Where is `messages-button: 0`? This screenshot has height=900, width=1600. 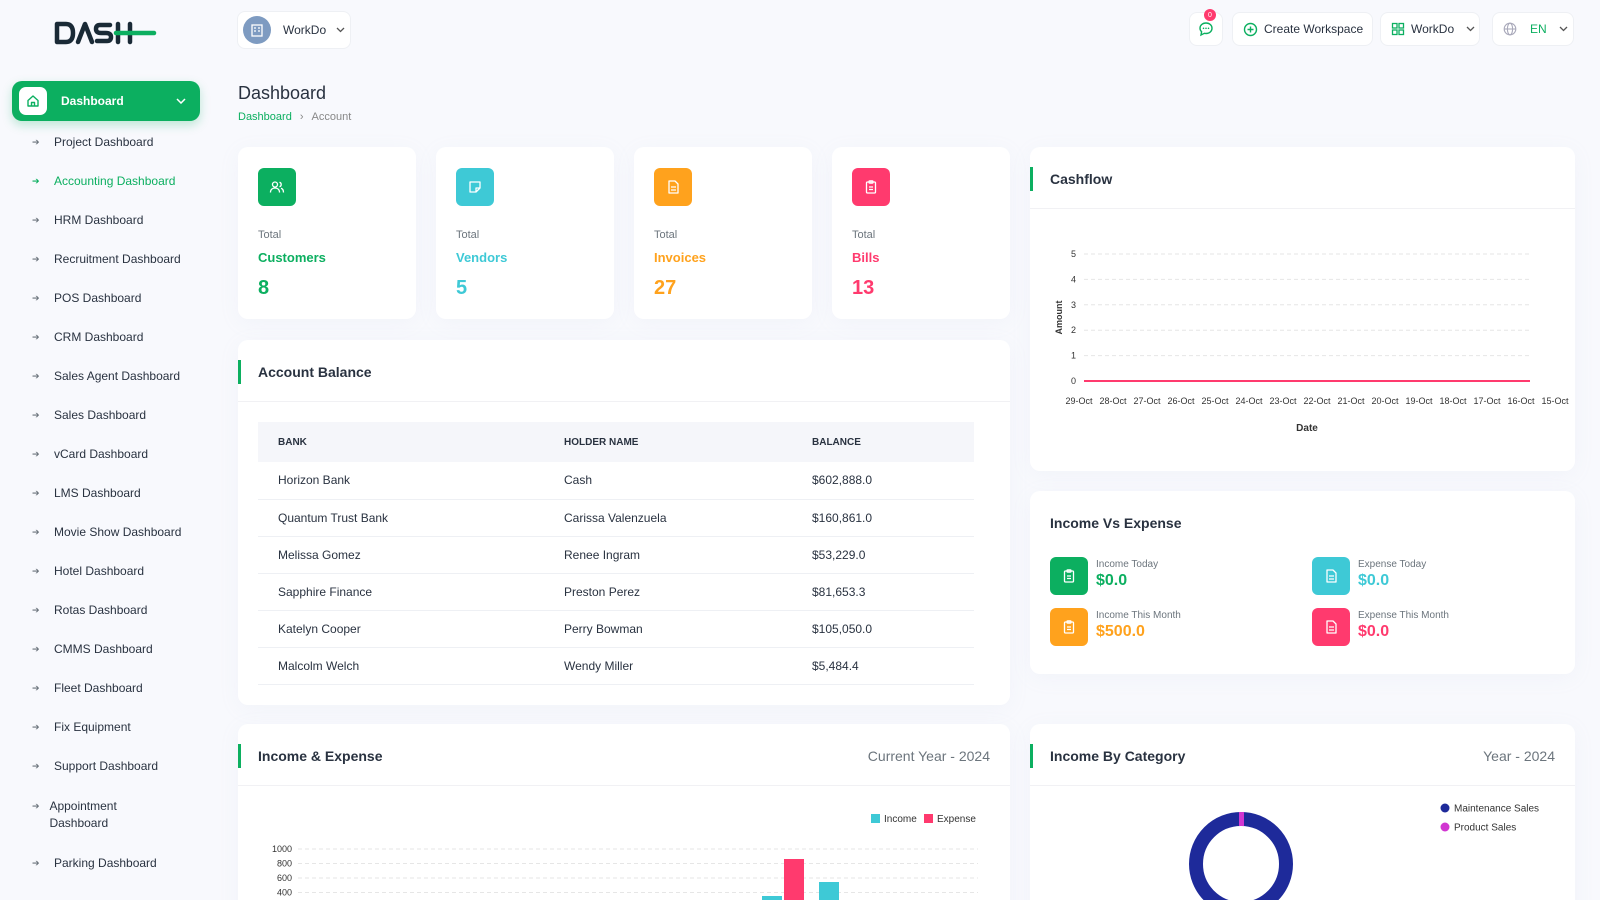
messages-button: 0 is located at coordinates (1206, 27).